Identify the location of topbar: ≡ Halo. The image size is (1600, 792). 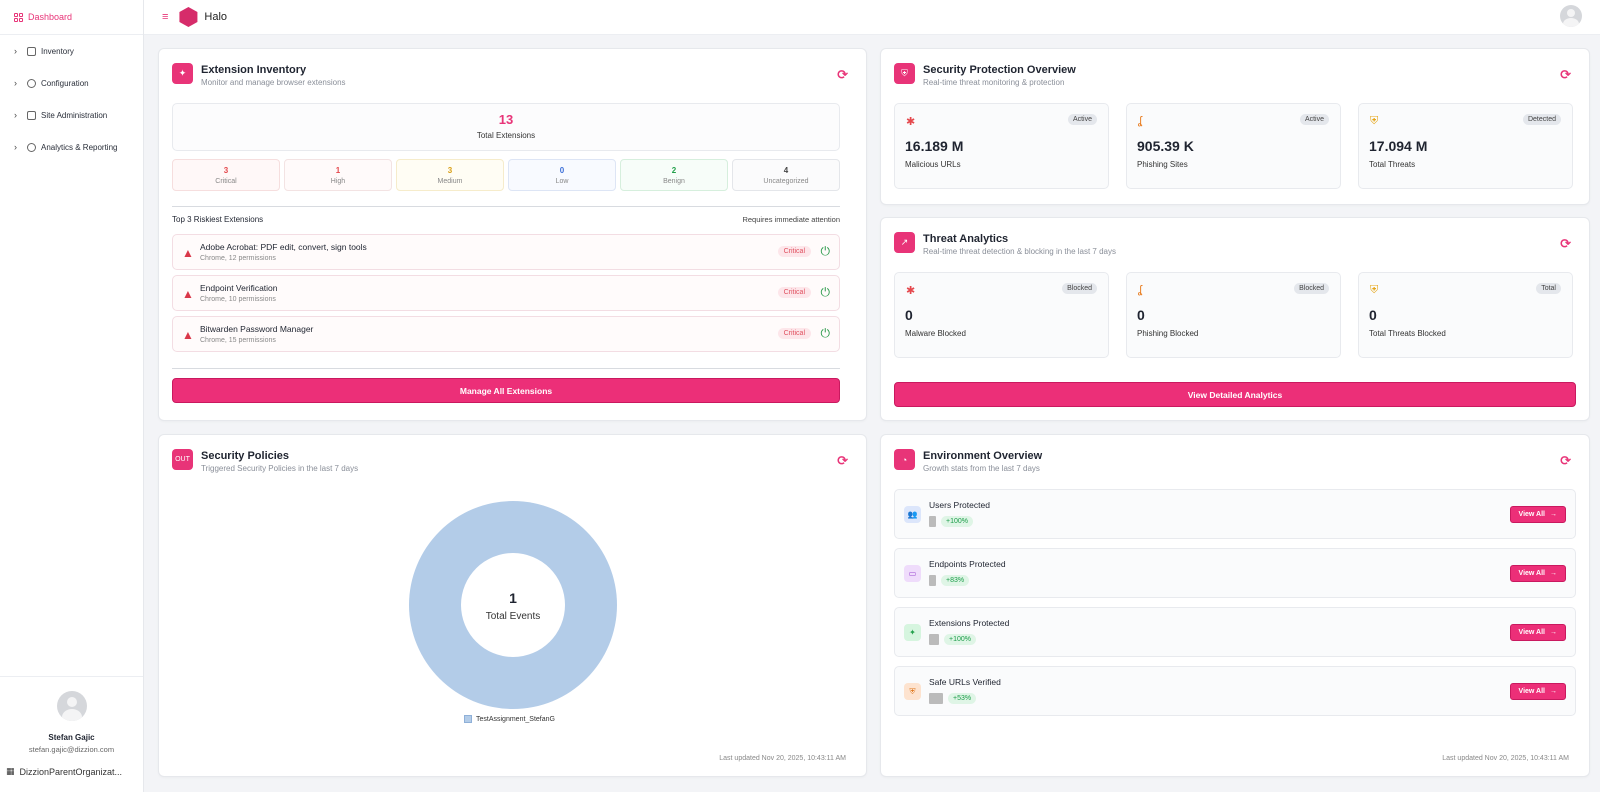
(872, 17).